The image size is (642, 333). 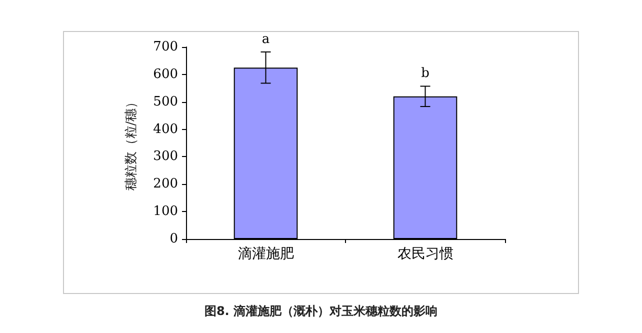 What do you see at coordinates (131, 143) in the screenshot?
I see `y-axis-title: 穗粒数（粒/穗）` at bounding box center [131, 143].